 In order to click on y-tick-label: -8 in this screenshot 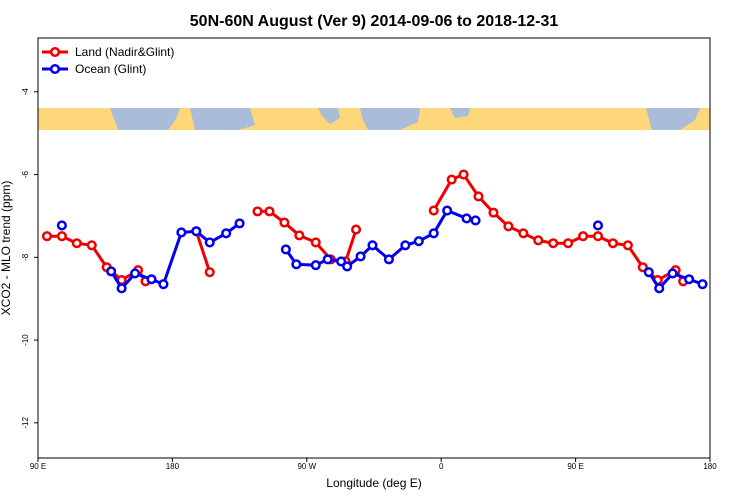, I will do `click(25, 257)`.